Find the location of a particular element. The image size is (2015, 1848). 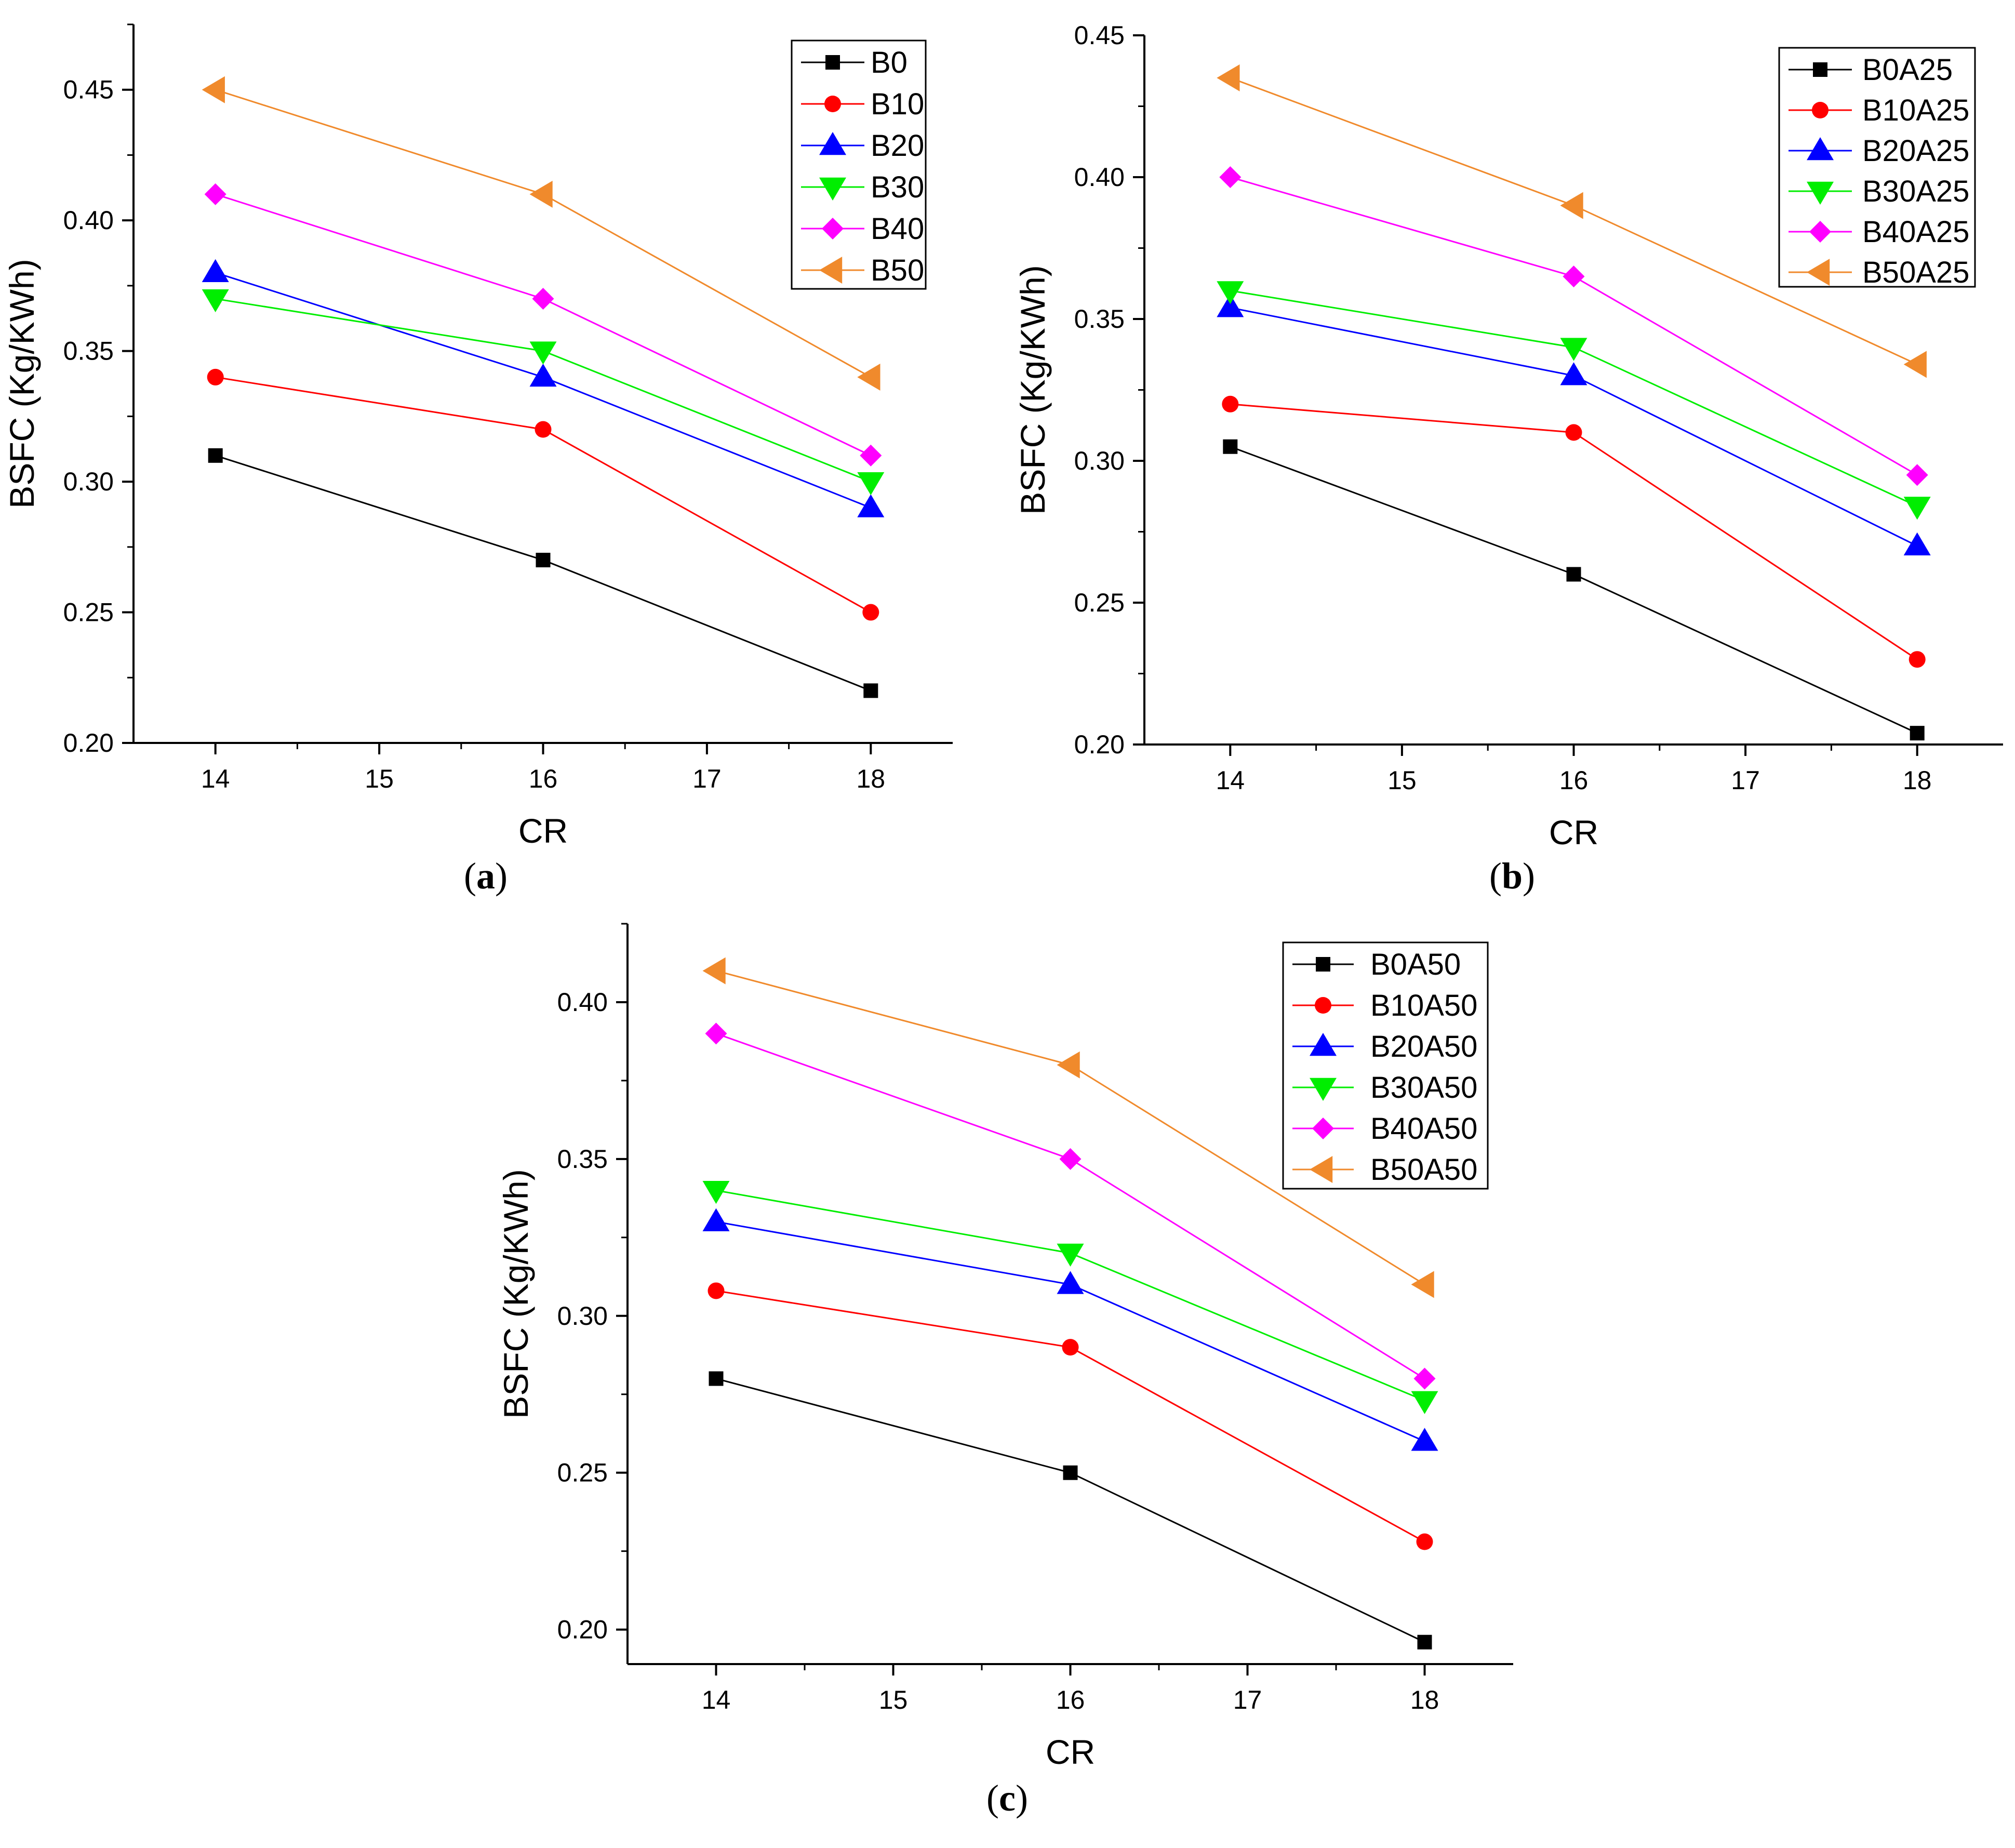

legend-marker-b50a25 is located at coordinates (1819, 273).